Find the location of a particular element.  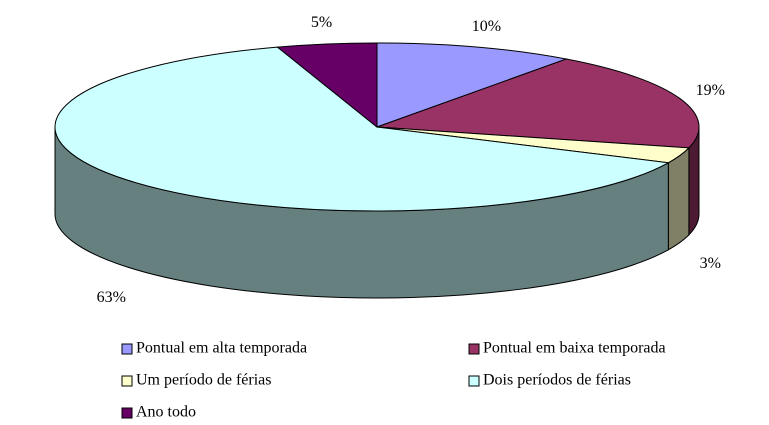

legend-label: Um período de férias is located at coordinates (204, 380).